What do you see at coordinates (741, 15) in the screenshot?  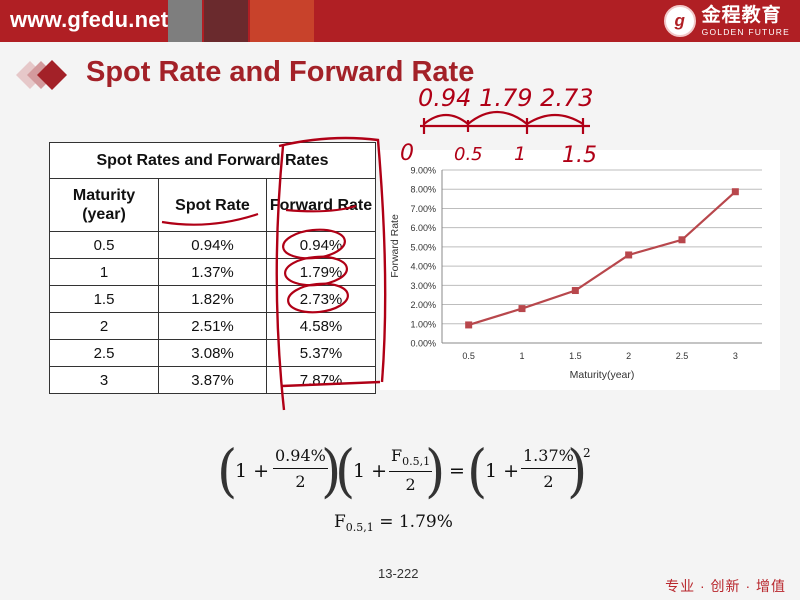 I see `logo-chinese-name: 金程教育` at bounding box center [741, 15].